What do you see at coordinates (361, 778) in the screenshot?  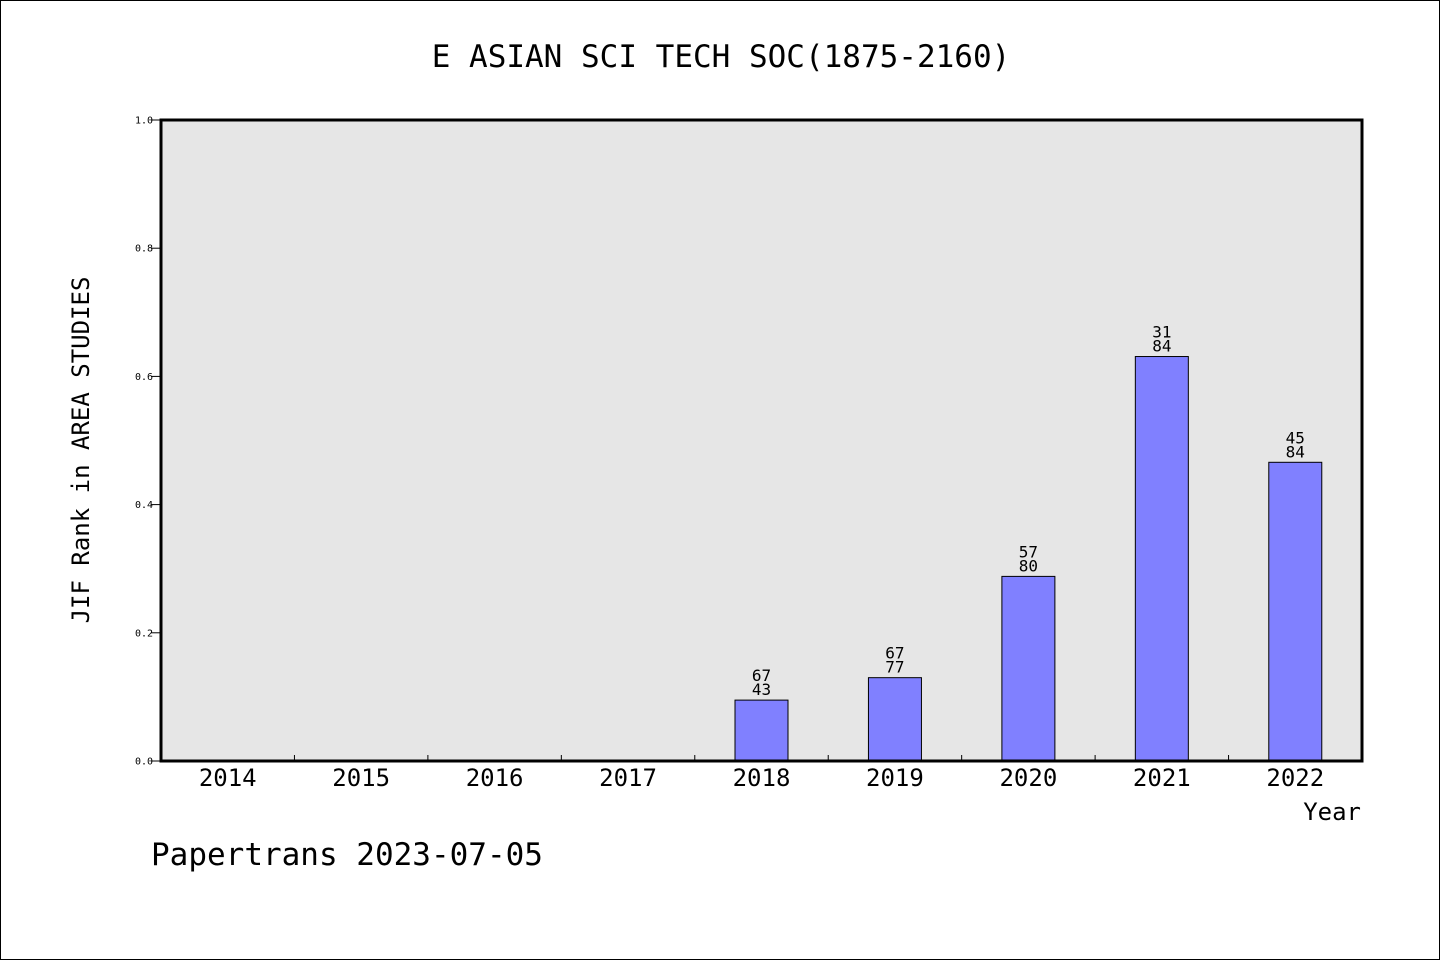 I see `x-tick-label: 2015` at bounding box center [361, 778].